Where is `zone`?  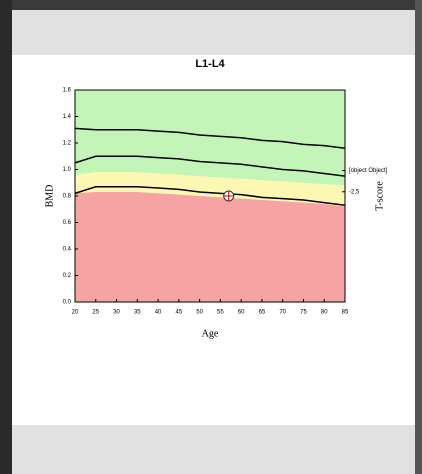
zone is located at coordinates (210, 247).